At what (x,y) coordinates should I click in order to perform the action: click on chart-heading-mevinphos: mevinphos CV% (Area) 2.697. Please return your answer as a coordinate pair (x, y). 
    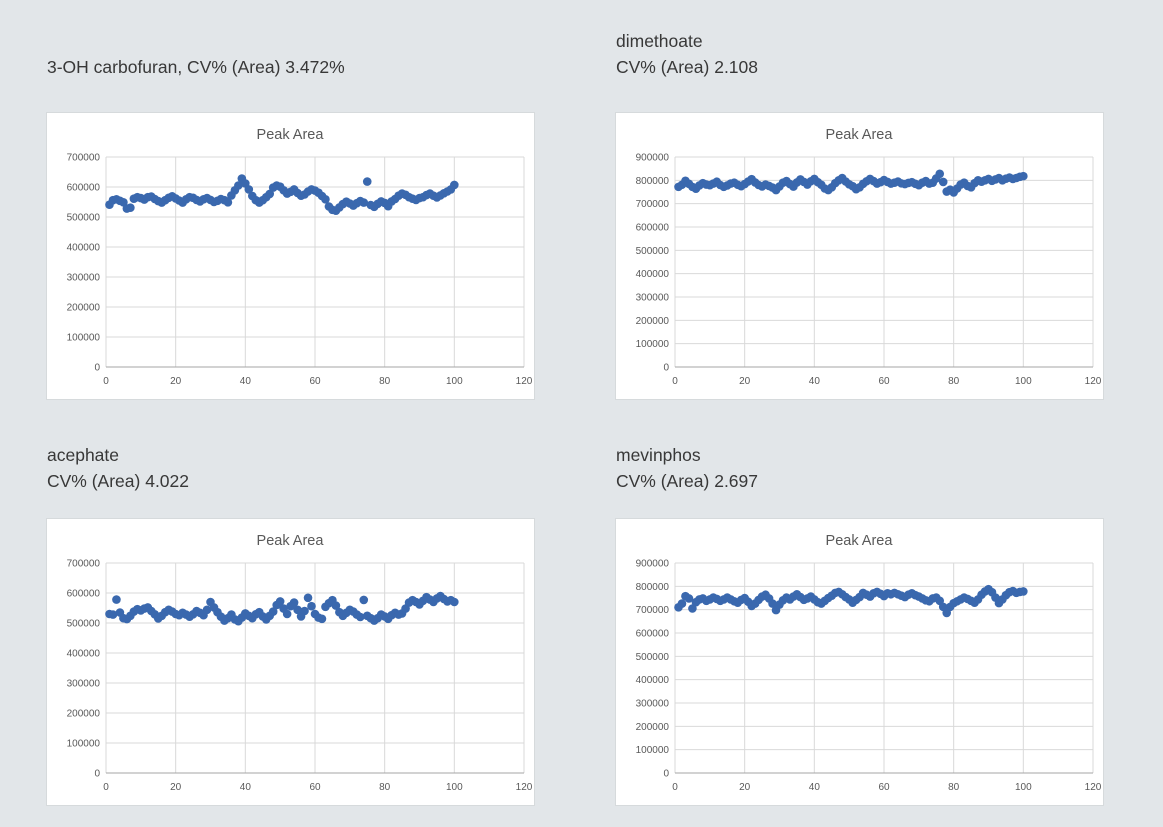
    Looking at the image, I should click on (866, 466).